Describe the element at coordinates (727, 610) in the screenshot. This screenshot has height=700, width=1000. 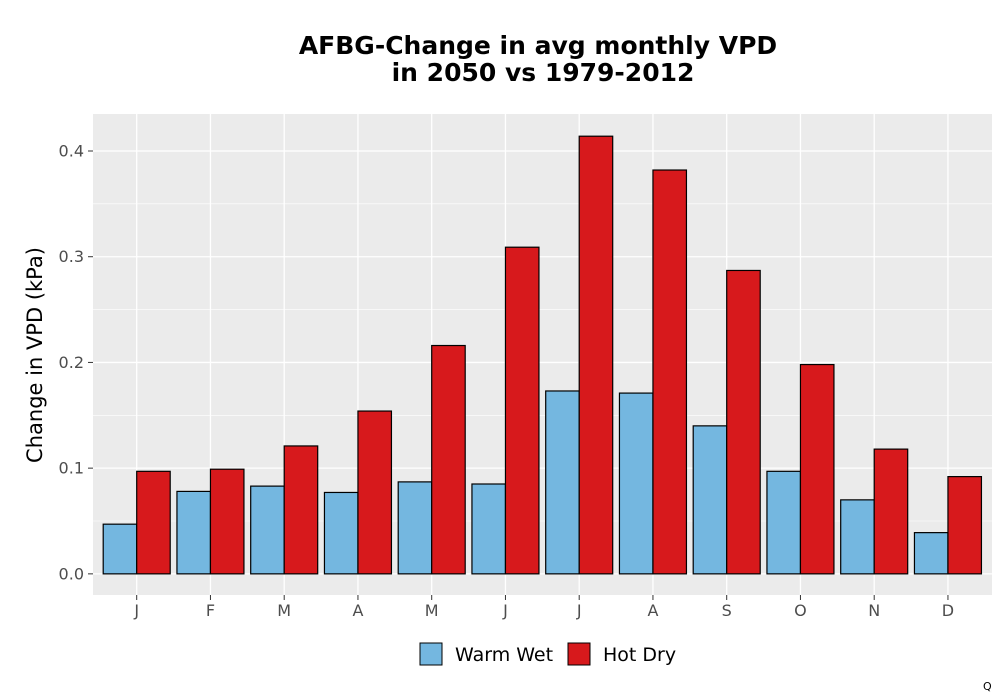
I see `x-tick-label: S` at that location.